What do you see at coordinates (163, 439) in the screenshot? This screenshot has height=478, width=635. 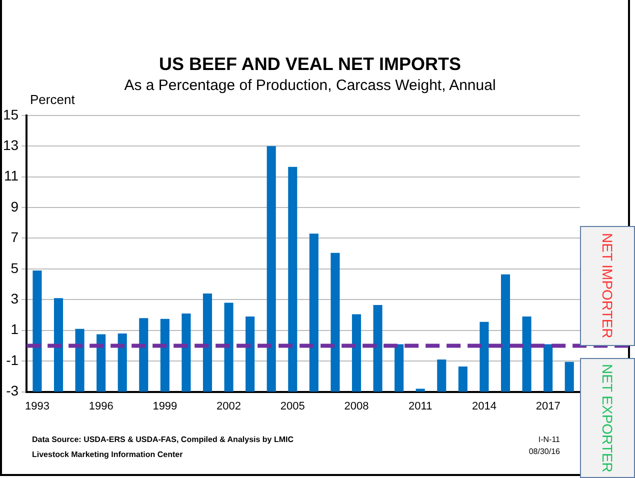 I see `source-note: Data Source: USDA-ERS & USDA-FAS, Compiled & Analysis by LMIC` at bounding box center [163, 439].